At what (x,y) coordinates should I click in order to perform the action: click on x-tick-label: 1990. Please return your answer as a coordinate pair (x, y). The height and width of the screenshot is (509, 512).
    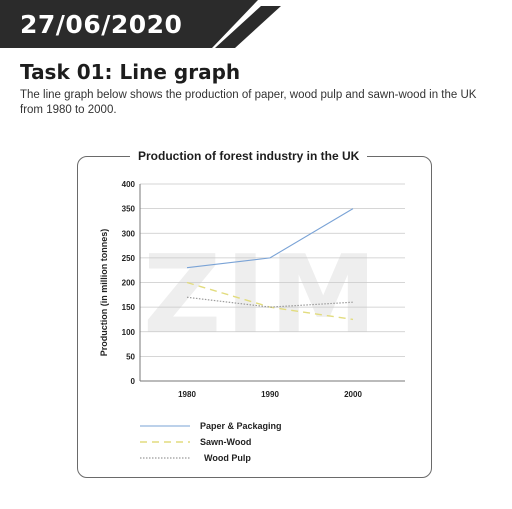
    Looking at the image, I should click on (270, 394).